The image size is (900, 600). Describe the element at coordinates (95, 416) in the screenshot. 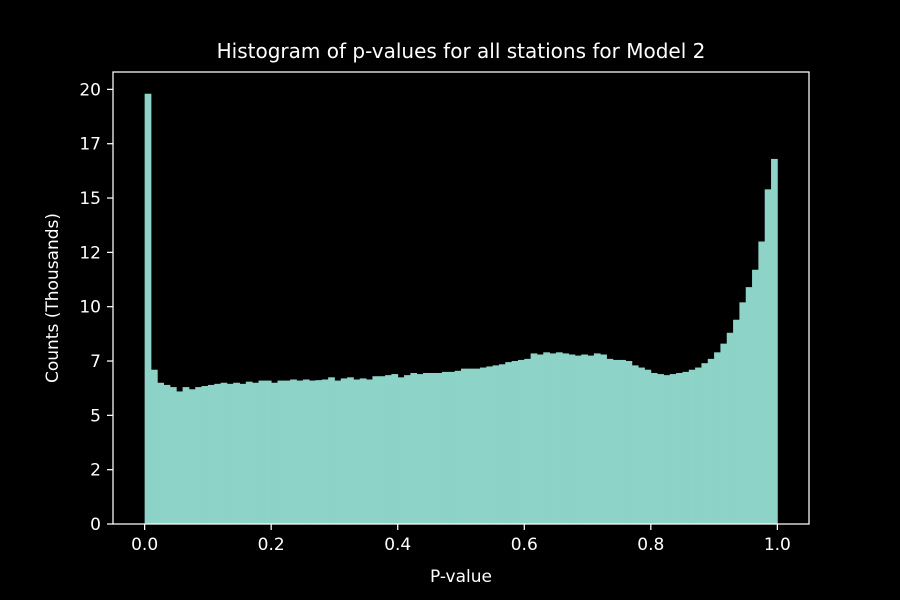

I see `y-tick-label: 5` at that location.